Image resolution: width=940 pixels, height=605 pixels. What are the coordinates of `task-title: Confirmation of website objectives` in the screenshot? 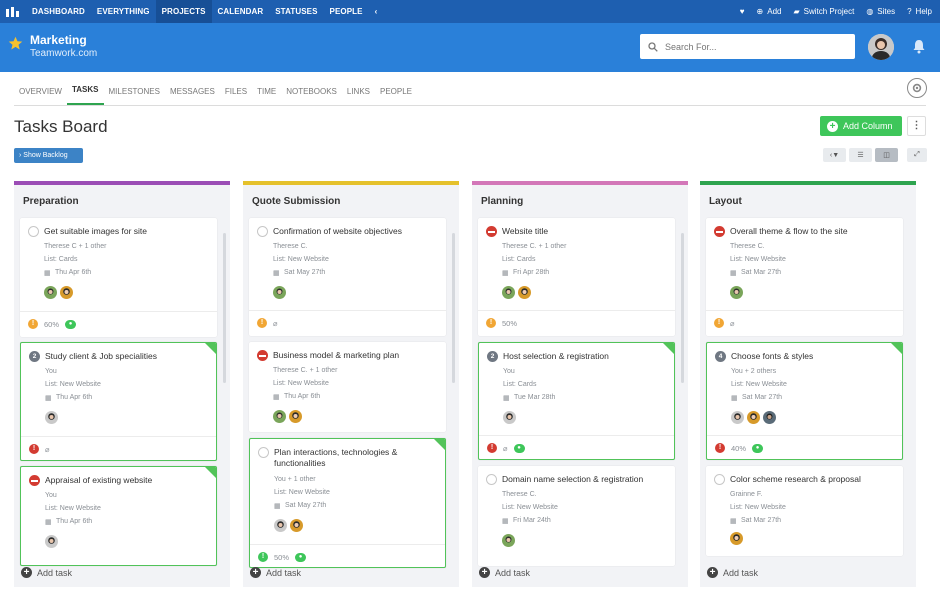 It's located at (337, 231).